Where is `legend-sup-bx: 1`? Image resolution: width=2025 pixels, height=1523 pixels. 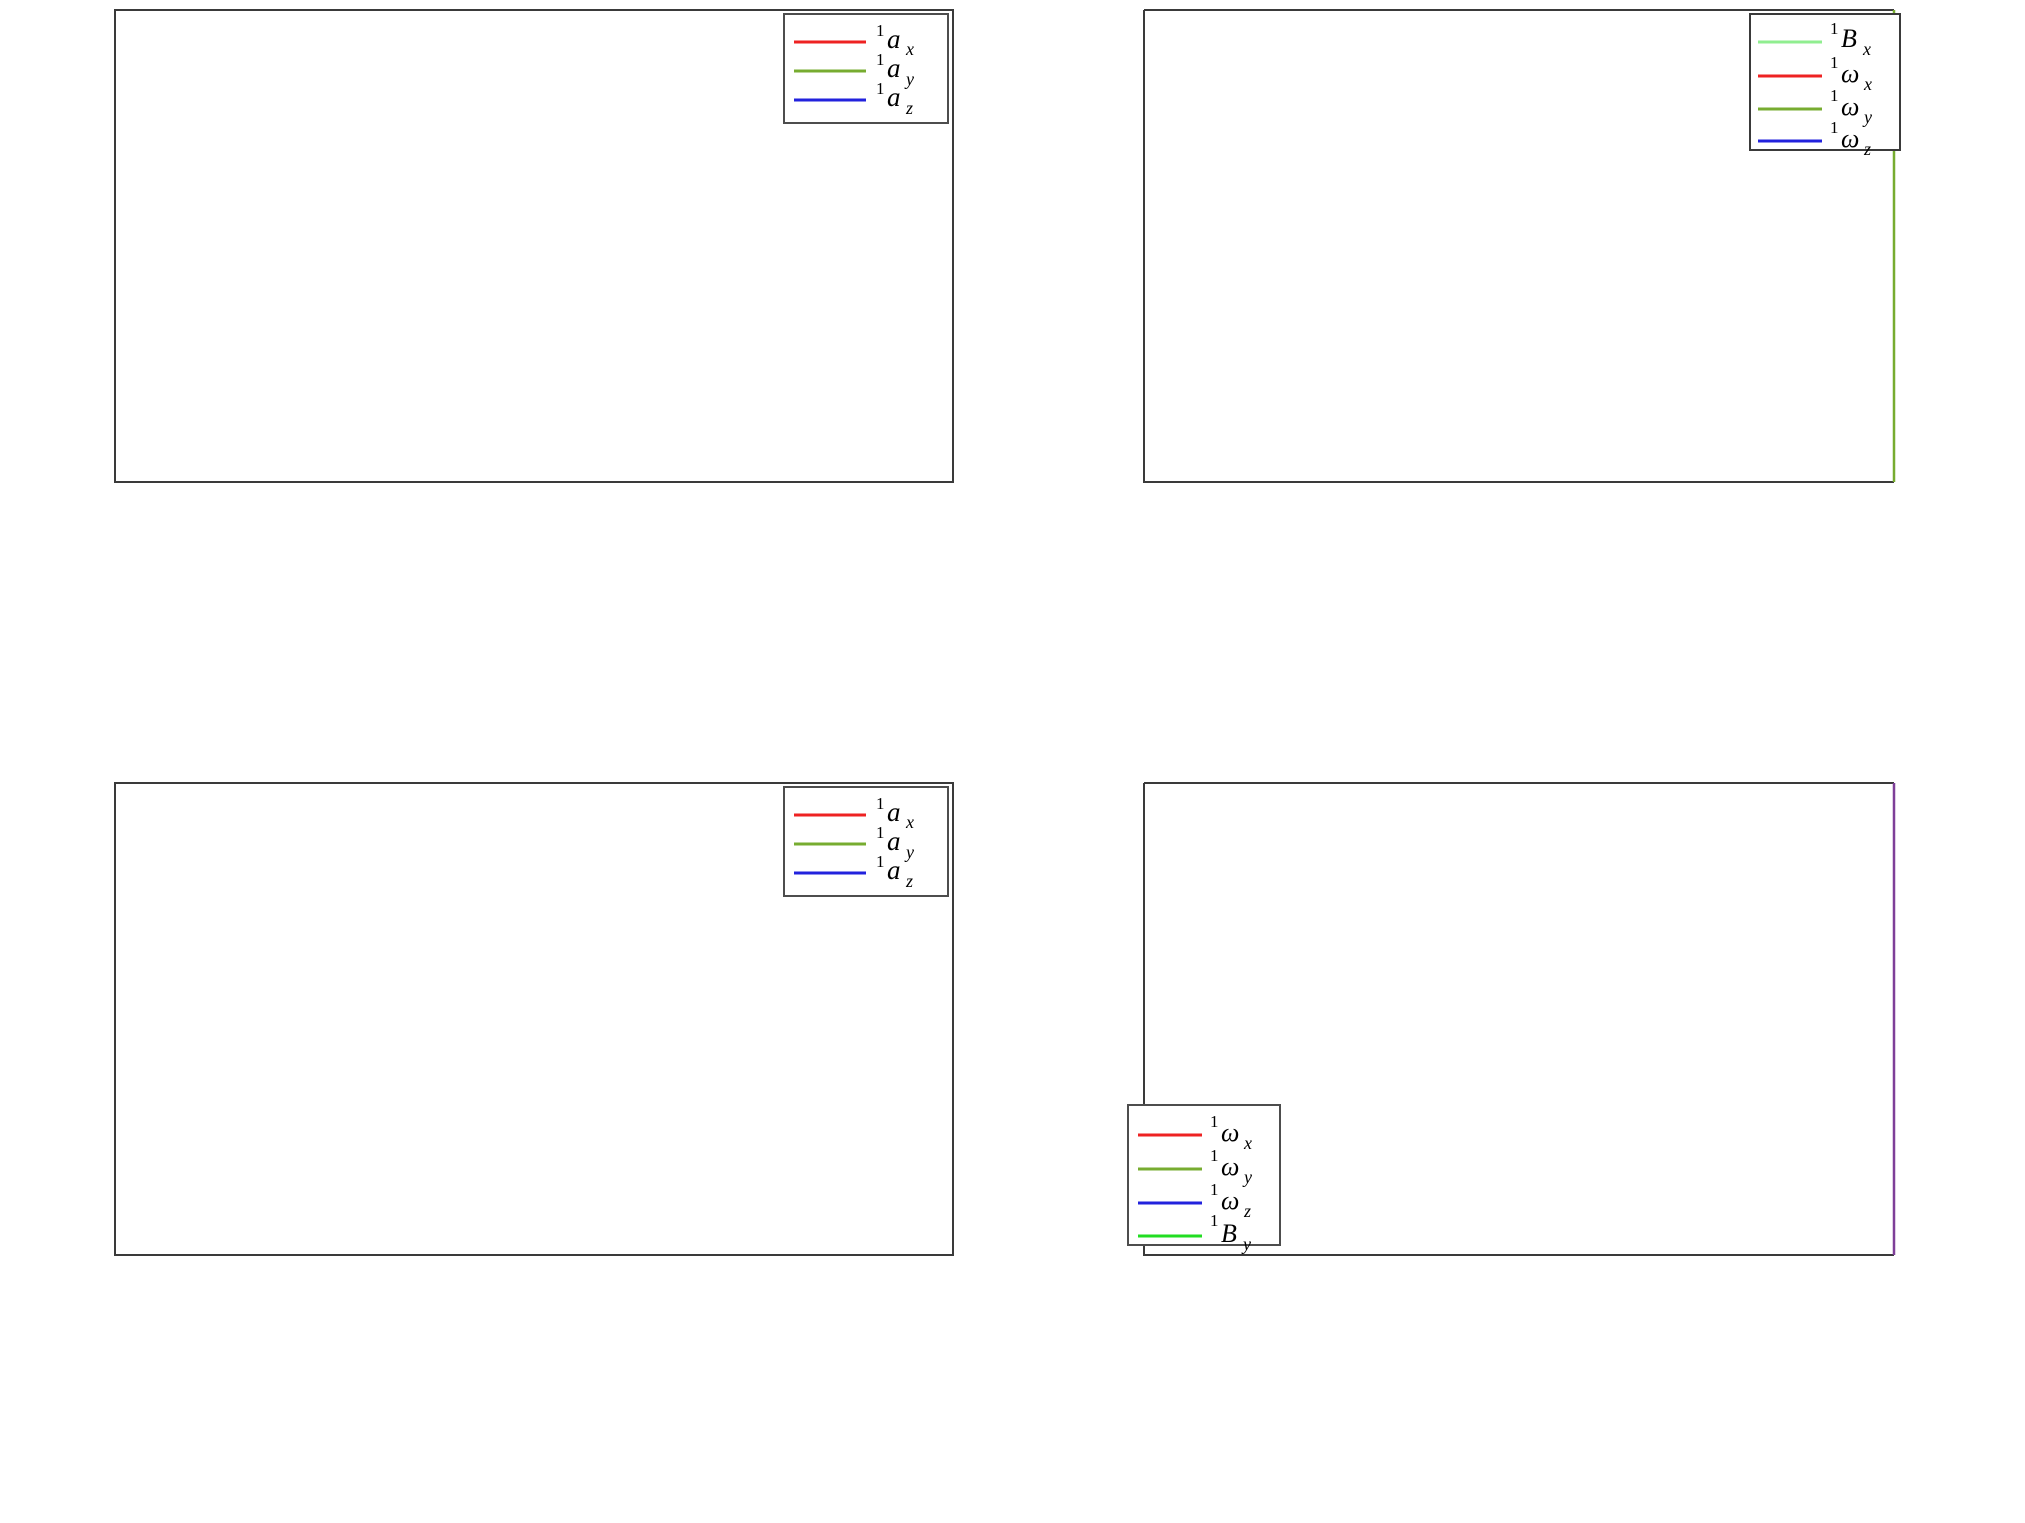 legend-sup-bx: 1 is located at coordinates (1834, 28).